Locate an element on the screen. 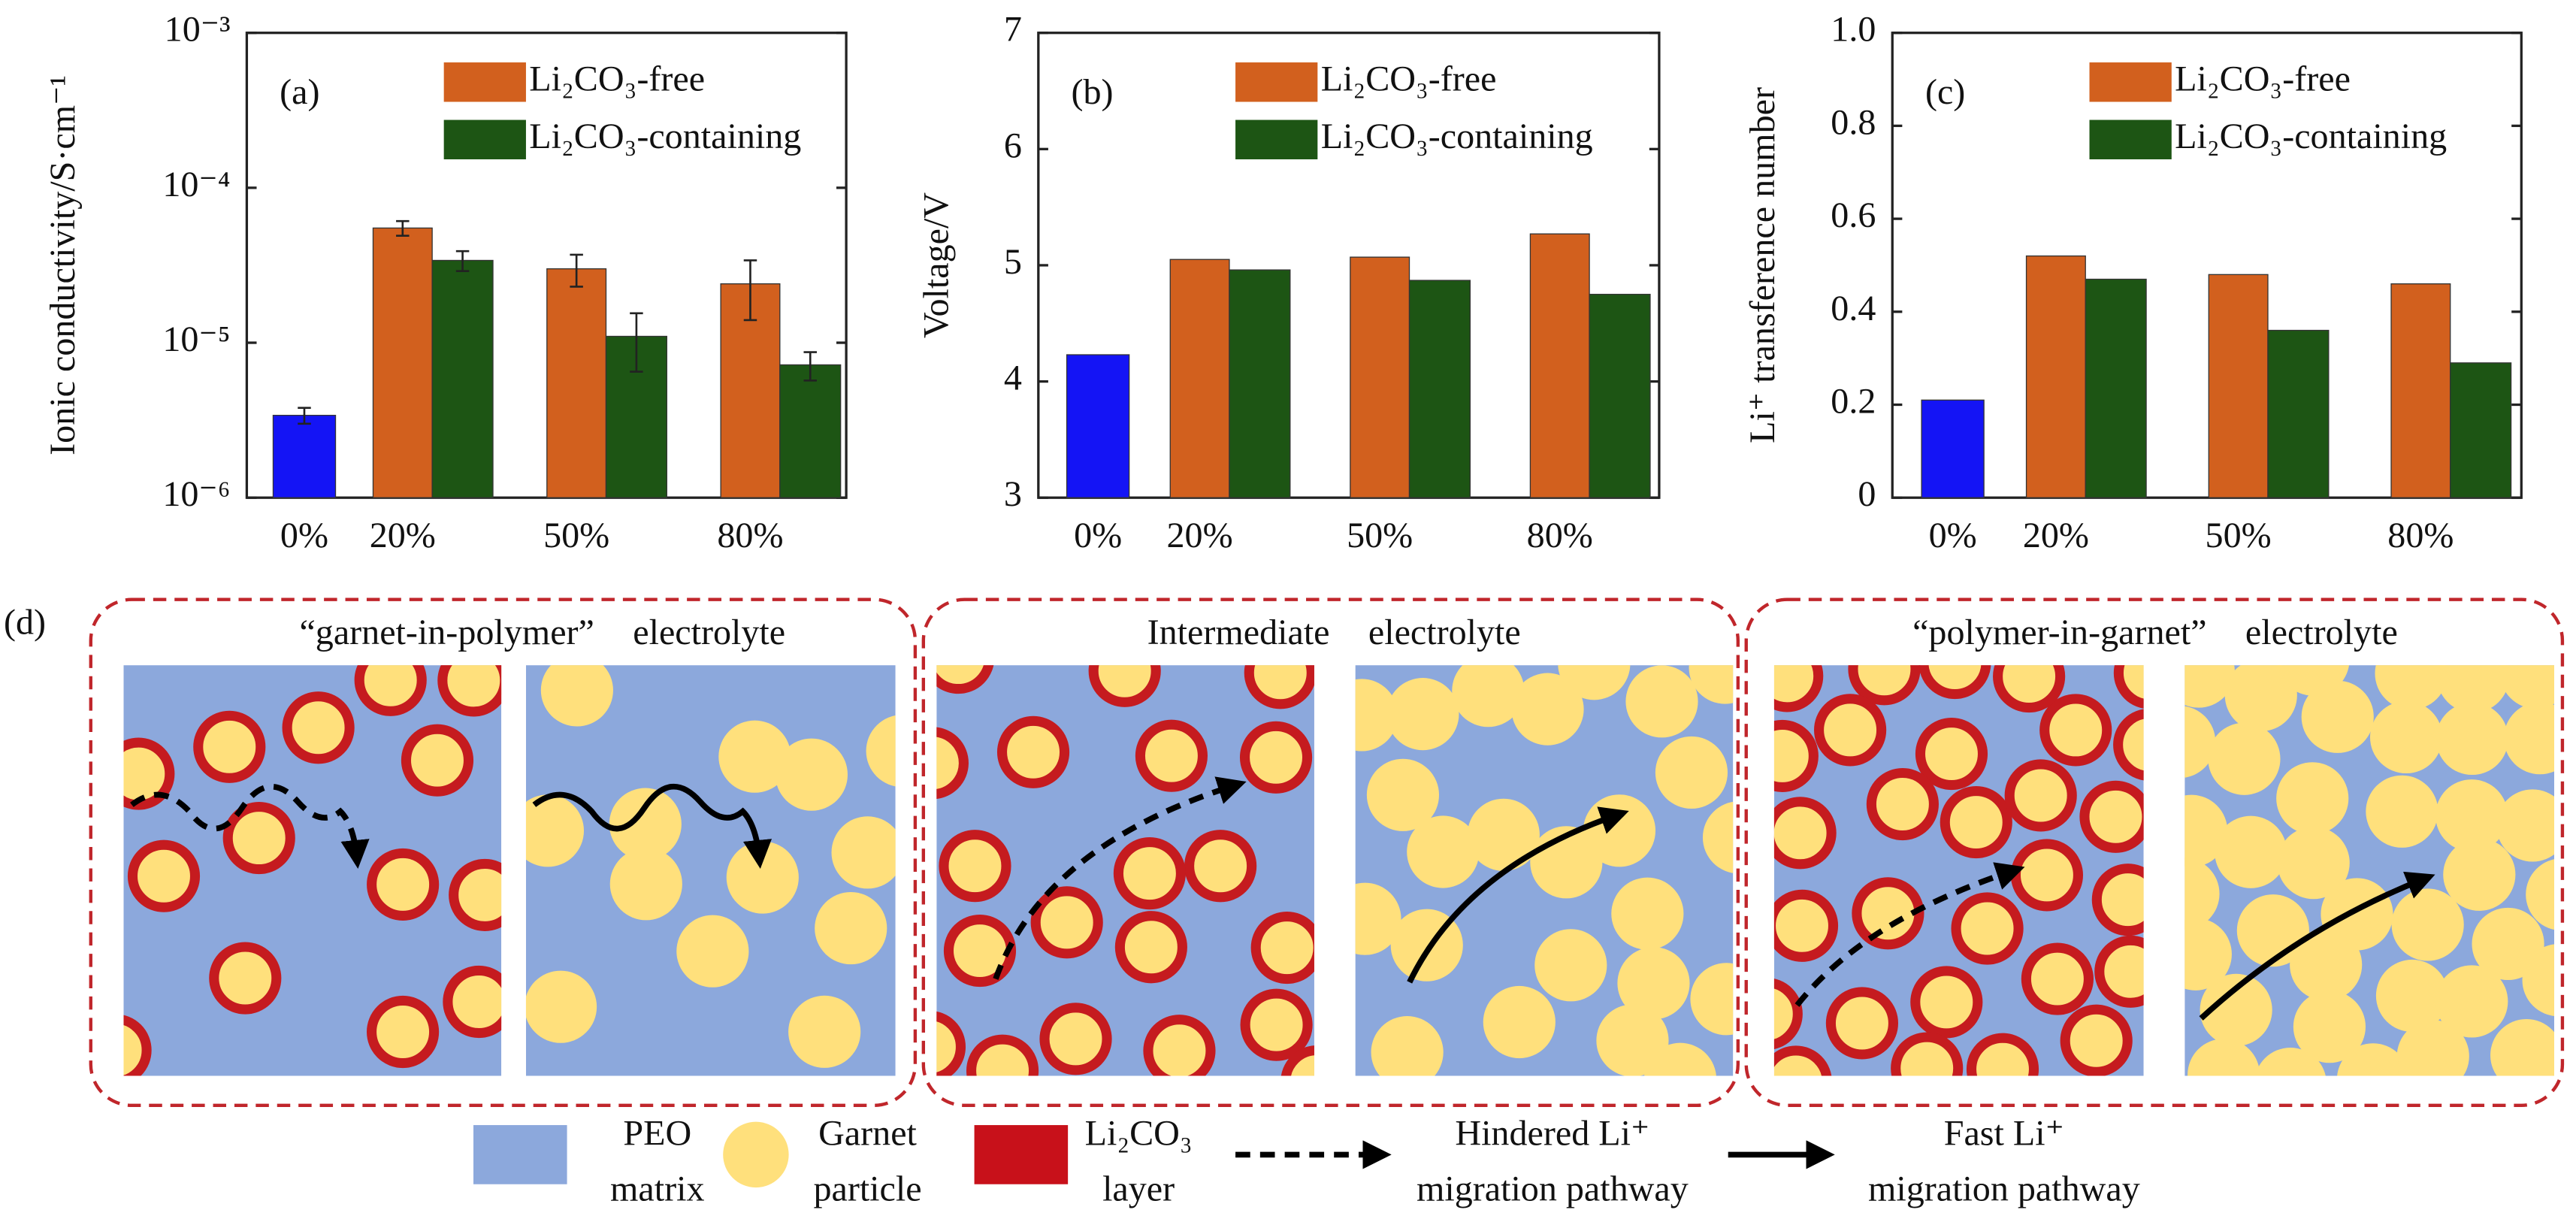 This screenshot has width=2576, height=1222. panel-label: (b) is located at coordinates (1093, 92).